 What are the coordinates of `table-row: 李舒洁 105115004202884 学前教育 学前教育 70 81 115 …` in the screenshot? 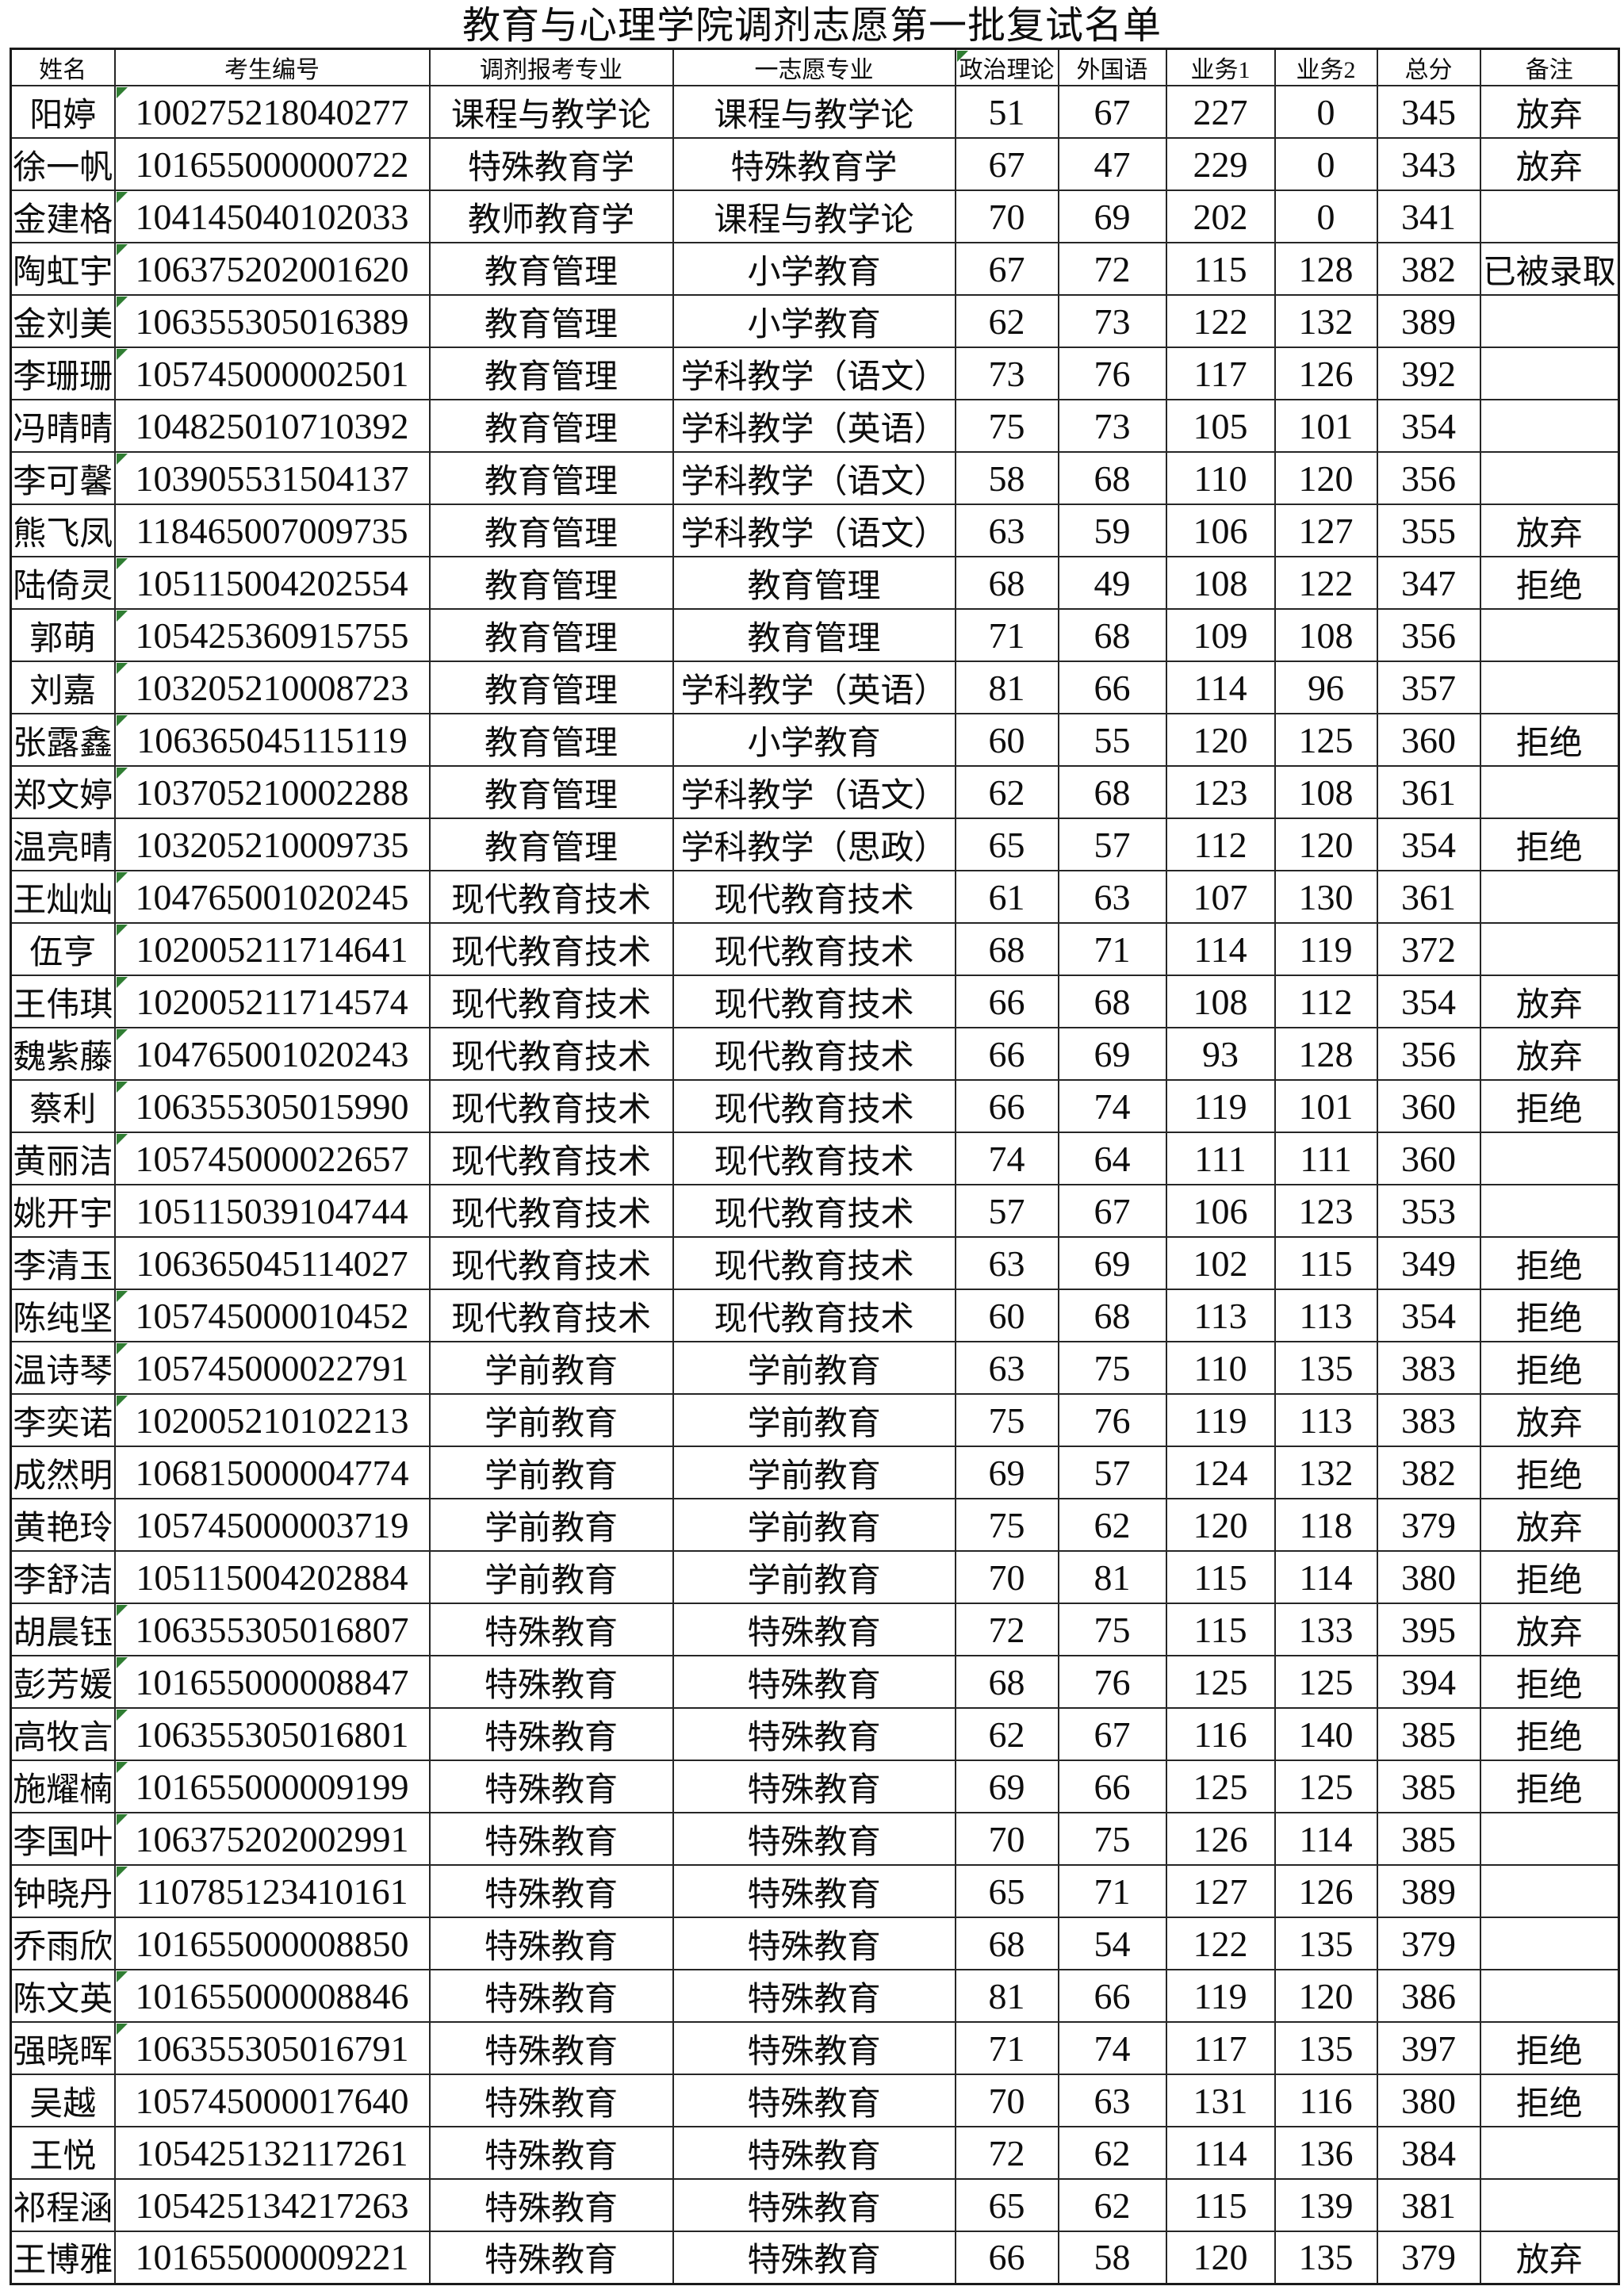 It's located at (815, 1577).